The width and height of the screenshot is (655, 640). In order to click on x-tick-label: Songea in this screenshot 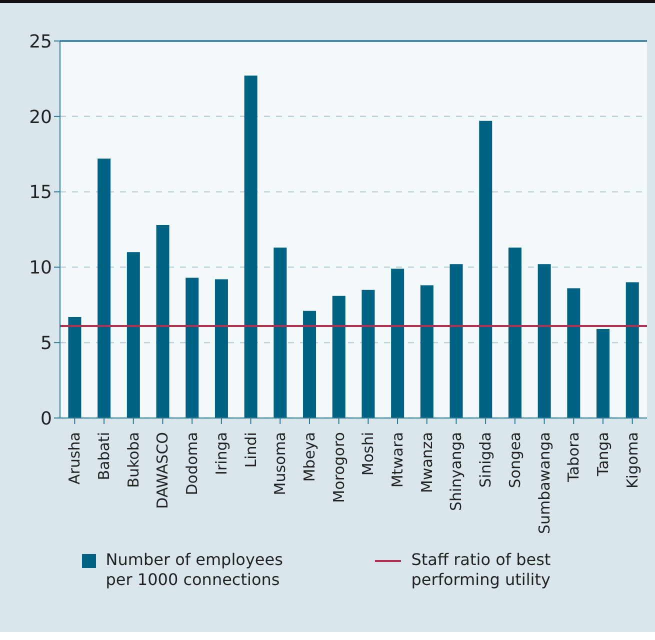, I will do `click(515, 460)`.